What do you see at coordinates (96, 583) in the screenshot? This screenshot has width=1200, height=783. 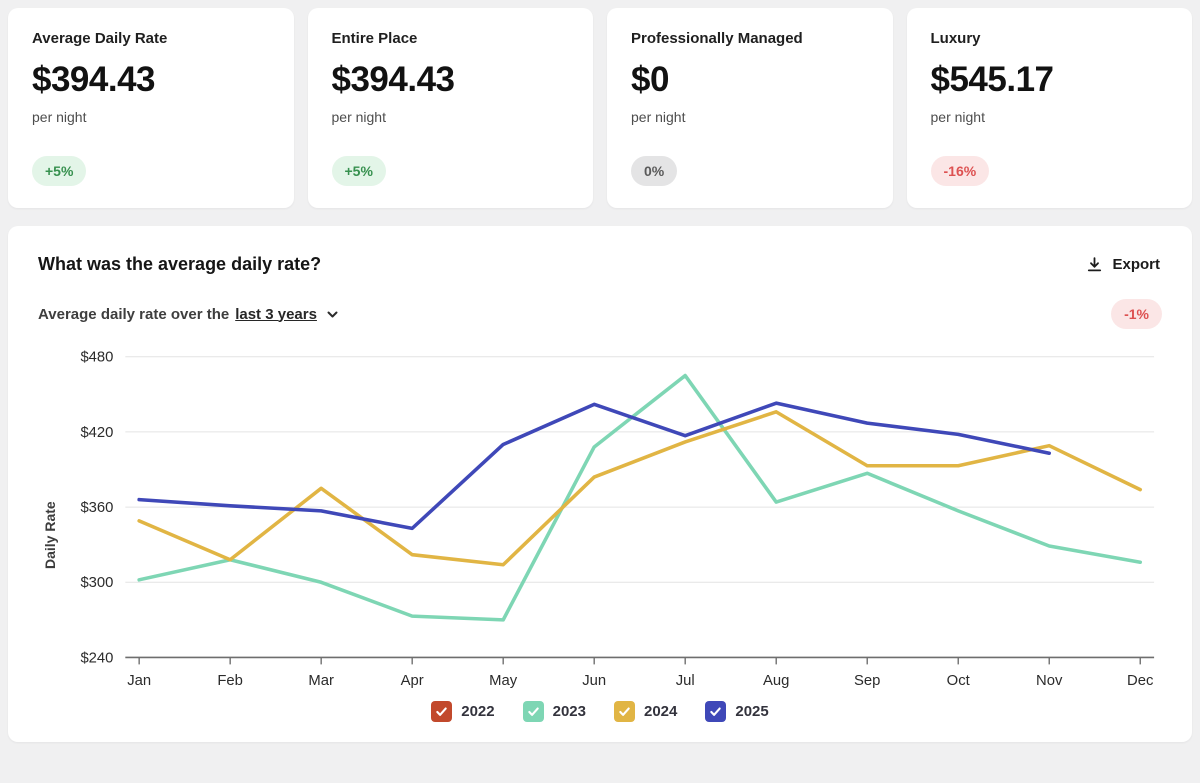 I see `y-tick-label: $300` at bounding box center [96, 583].